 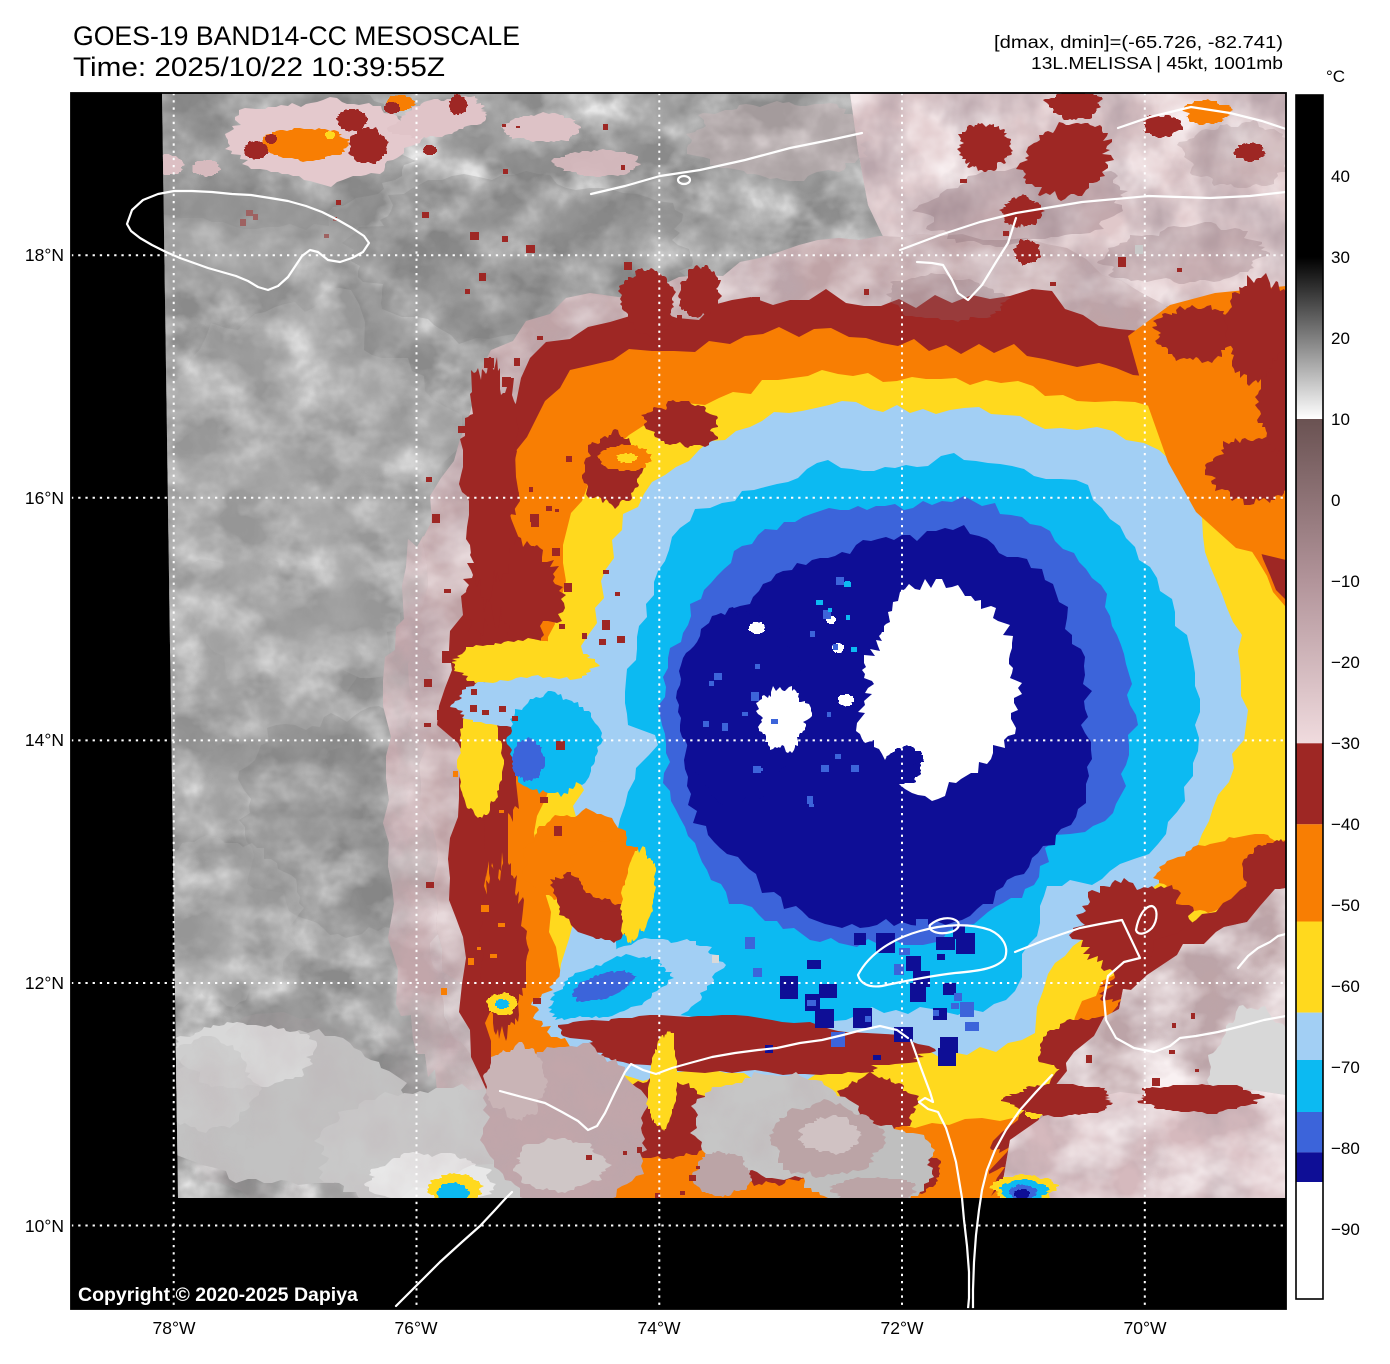 I want to click on svg-text: −90, so click(x=1345, y=1229).